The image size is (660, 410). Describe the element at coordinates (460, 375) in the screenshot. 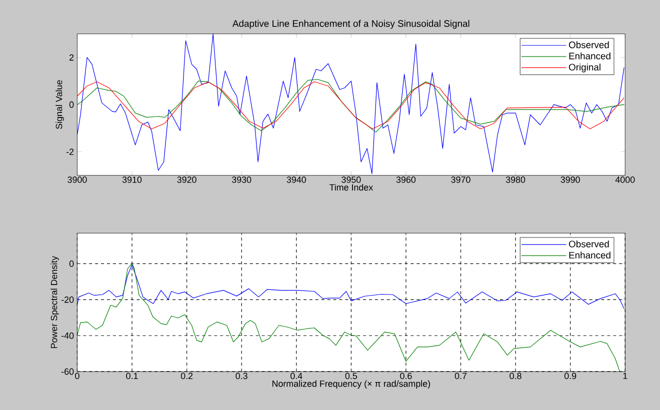

I see `x-tick-label: 0.7` at that location.